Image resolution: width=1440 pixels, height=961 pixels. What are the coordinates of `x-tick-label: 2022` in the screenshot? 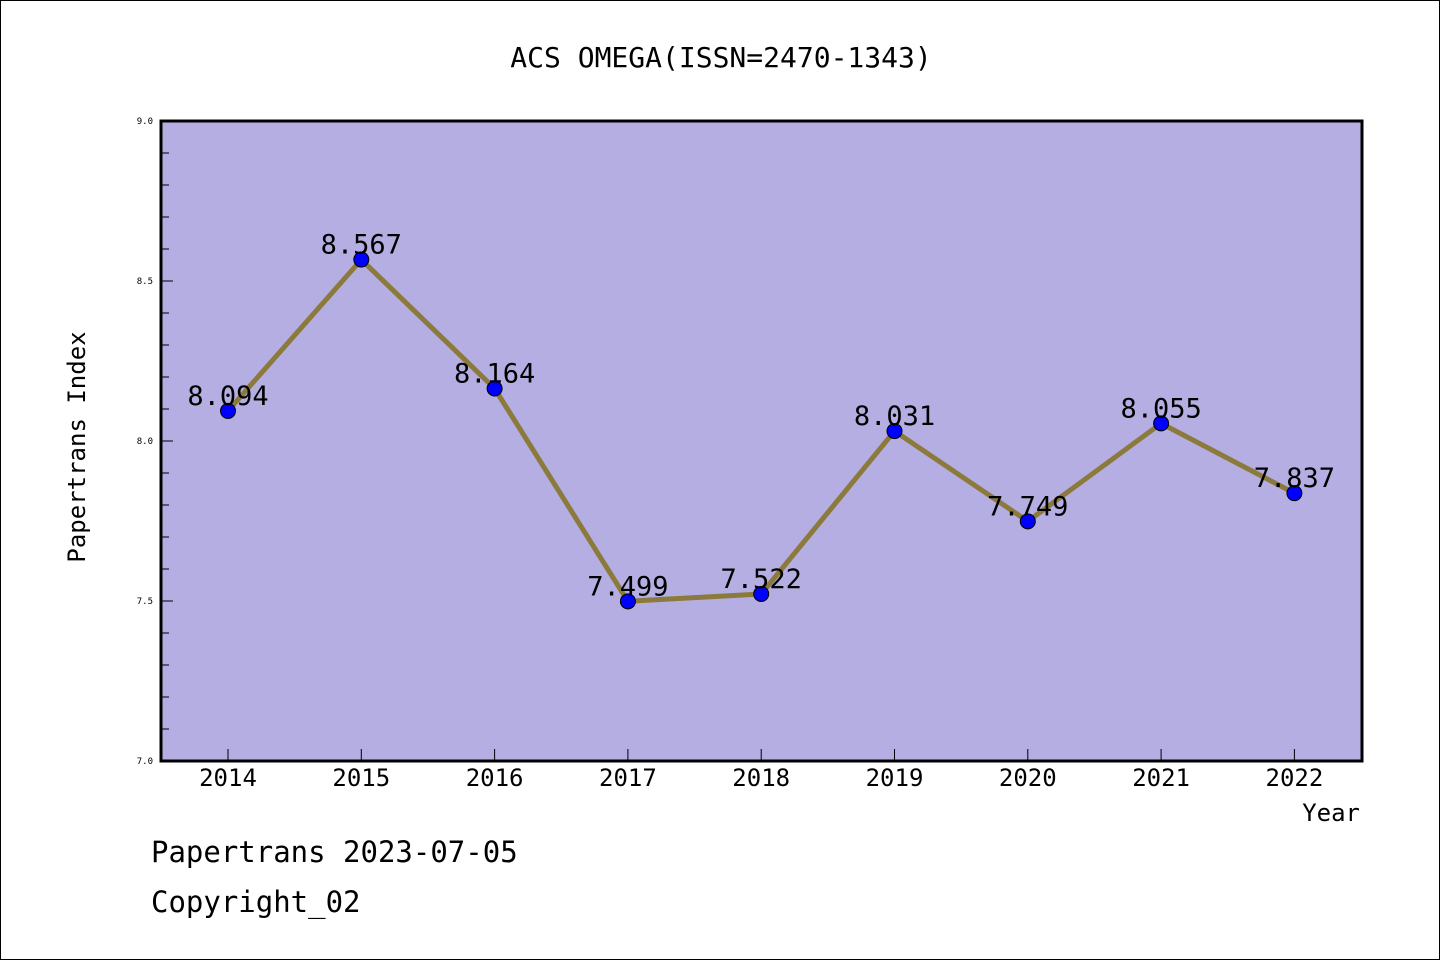 It's located at (1295, 778).